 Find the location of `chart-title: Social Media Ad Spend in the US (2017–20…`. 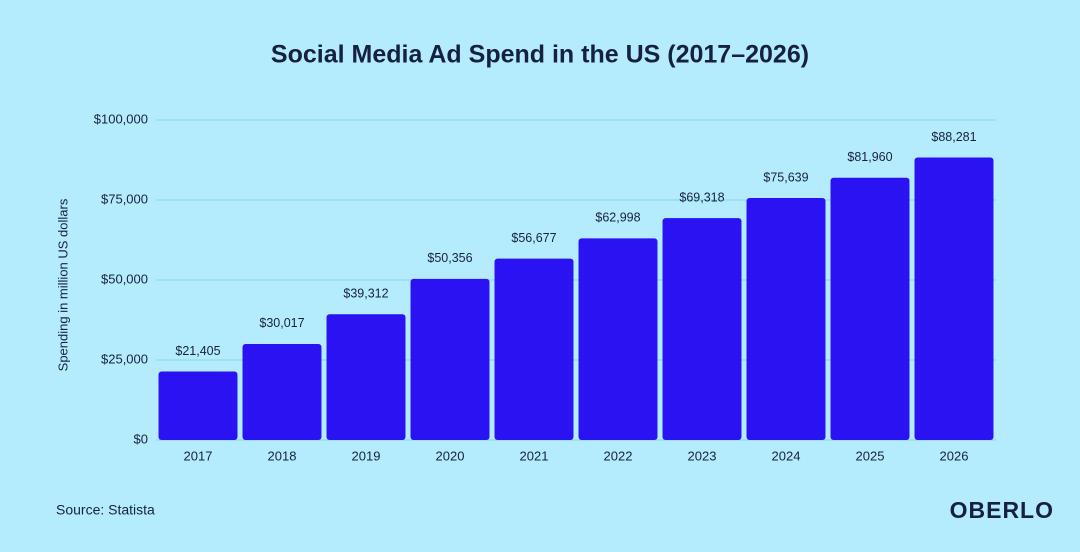

chart-title: Social Media Ad Spend in the US (2017–20… is located at coordinates (540, 55).